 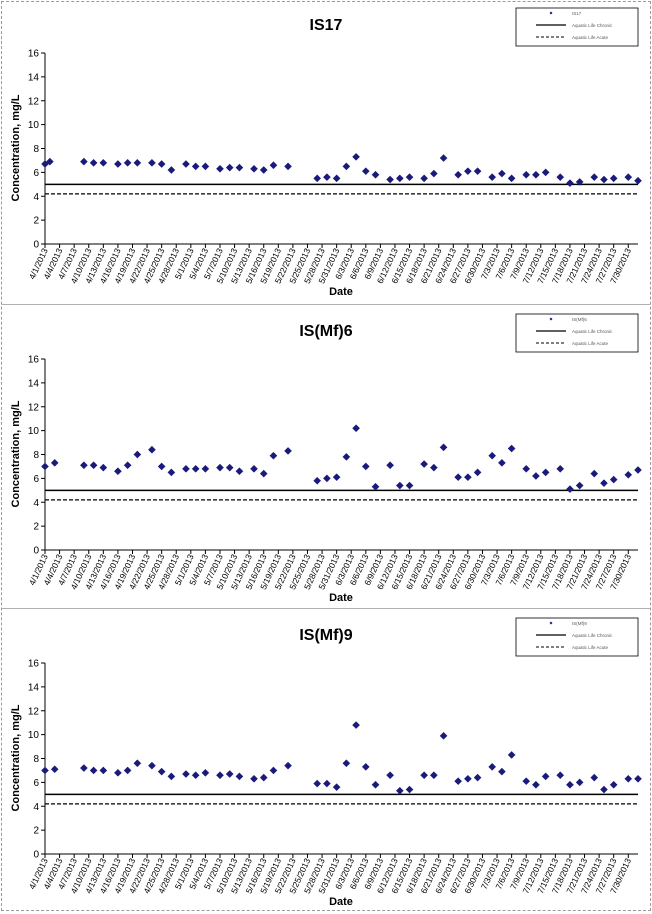 What do you see at coordinates (325, 331) in the screenshot?
I see `chart-title: IS(Mf)6` at bounding box center [325, 331].